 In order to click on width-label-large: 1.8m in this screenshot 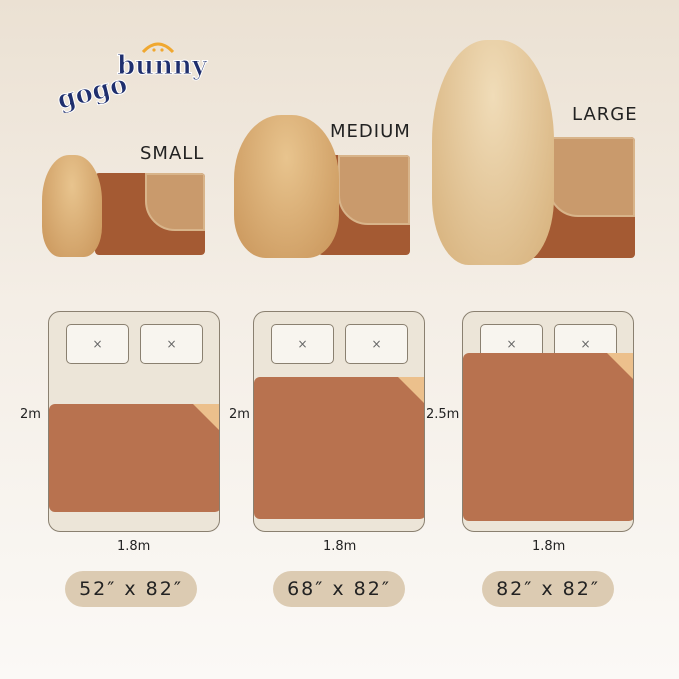, I will do `click(549, 546)`.